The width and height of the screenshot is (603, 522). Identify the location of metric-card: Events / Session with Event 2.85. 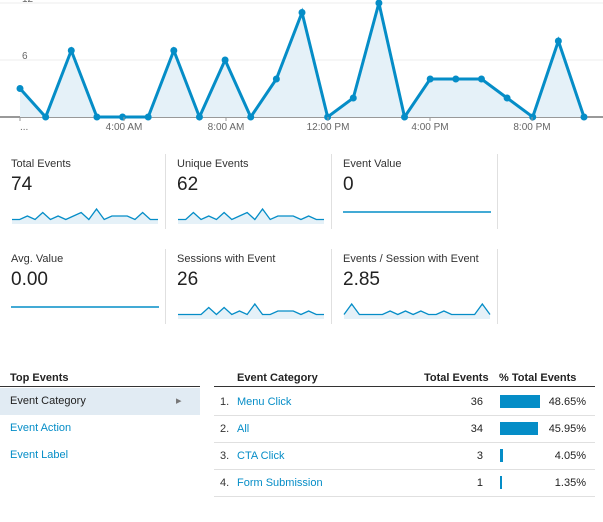
(411, 293).